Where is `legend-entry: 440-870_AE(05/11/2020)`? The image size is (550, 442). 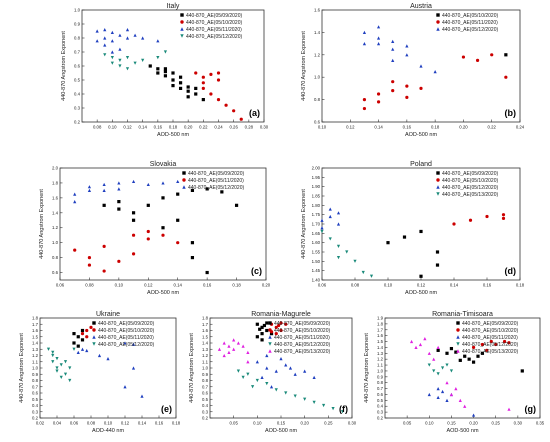 legend-entry: 440-870_AE(05/11/2020) is located at coordinates (302, 338).